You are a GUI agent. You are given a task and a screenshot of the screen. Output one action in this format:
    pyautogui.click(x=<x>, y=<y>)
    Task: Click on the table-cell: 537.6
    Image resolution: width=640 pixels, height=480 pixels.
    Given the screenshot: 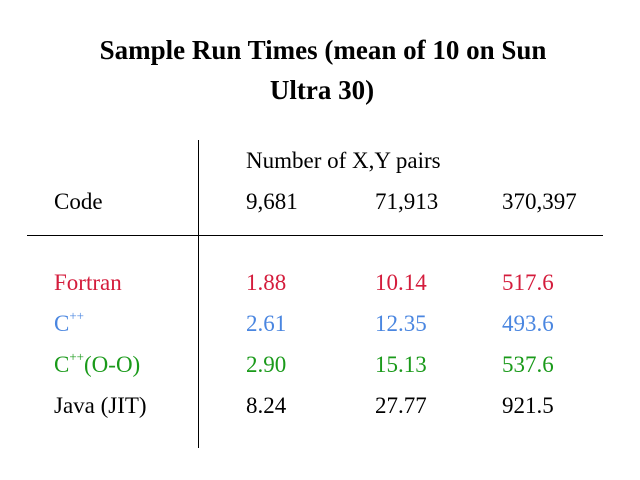 What is the action you would take?
    pyautogui.click(x=528, y=364)
    